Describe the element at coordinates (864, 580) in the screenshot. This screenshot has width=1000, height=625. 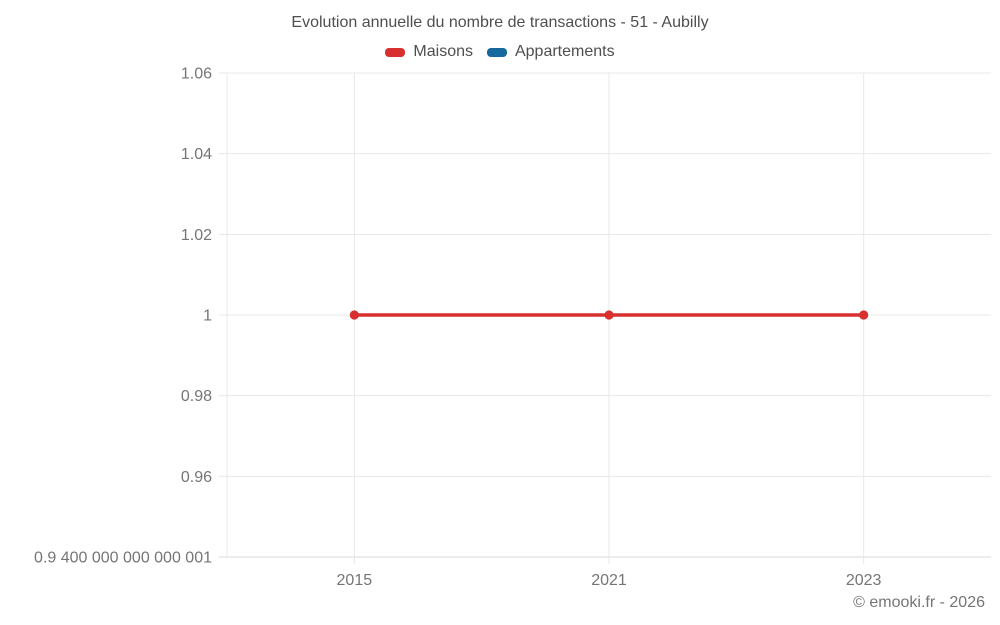
I see `x-tick-label: 2023` at that location.